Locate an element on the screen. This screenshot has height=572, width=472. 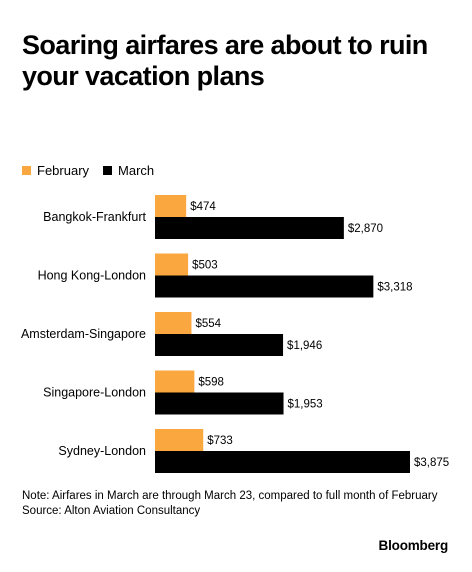
data-label-february-hong-kong-london: $503 is located at coordinates (205, 266).